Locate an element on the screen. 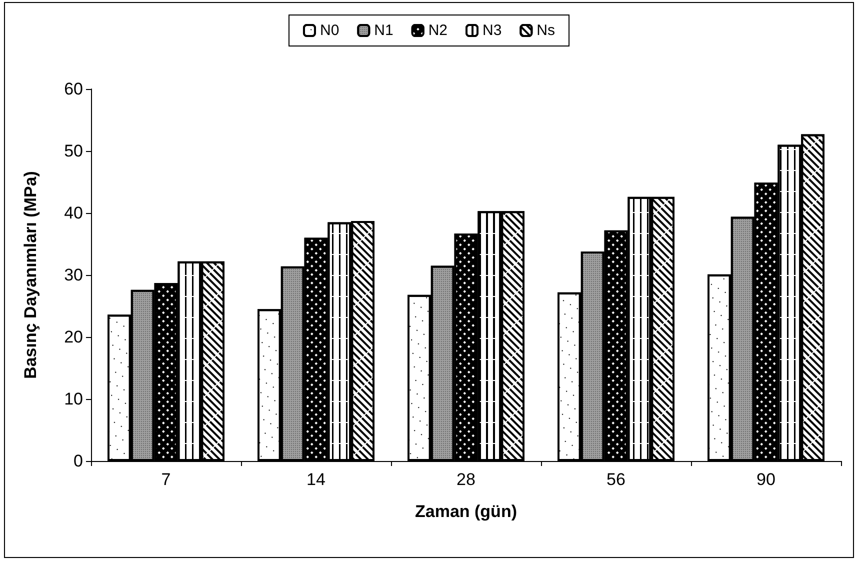 The image size is (860, 564). legend-label: N1 is located at coordinates (384, 30).